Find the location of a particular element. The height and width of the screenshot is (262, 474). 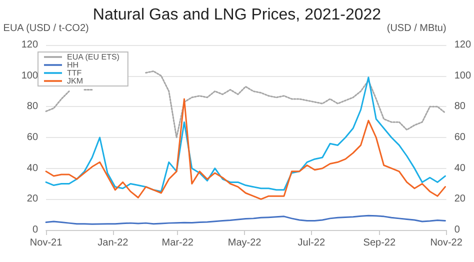

y-axis-title: EUA (USD / t-CO2) is located at coordinates (46, 28).